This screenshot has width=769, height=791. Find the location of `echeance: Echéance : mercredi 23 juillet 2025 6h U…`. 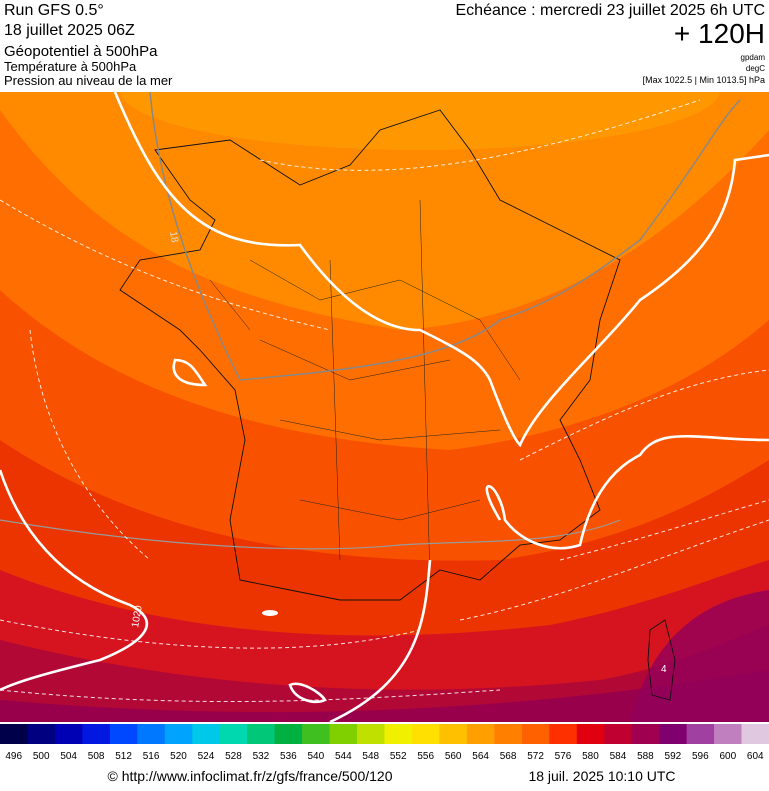

echeance: Echéance : mercredi 23 juillet 2025 6h U… is located at coordinates (611, 10).